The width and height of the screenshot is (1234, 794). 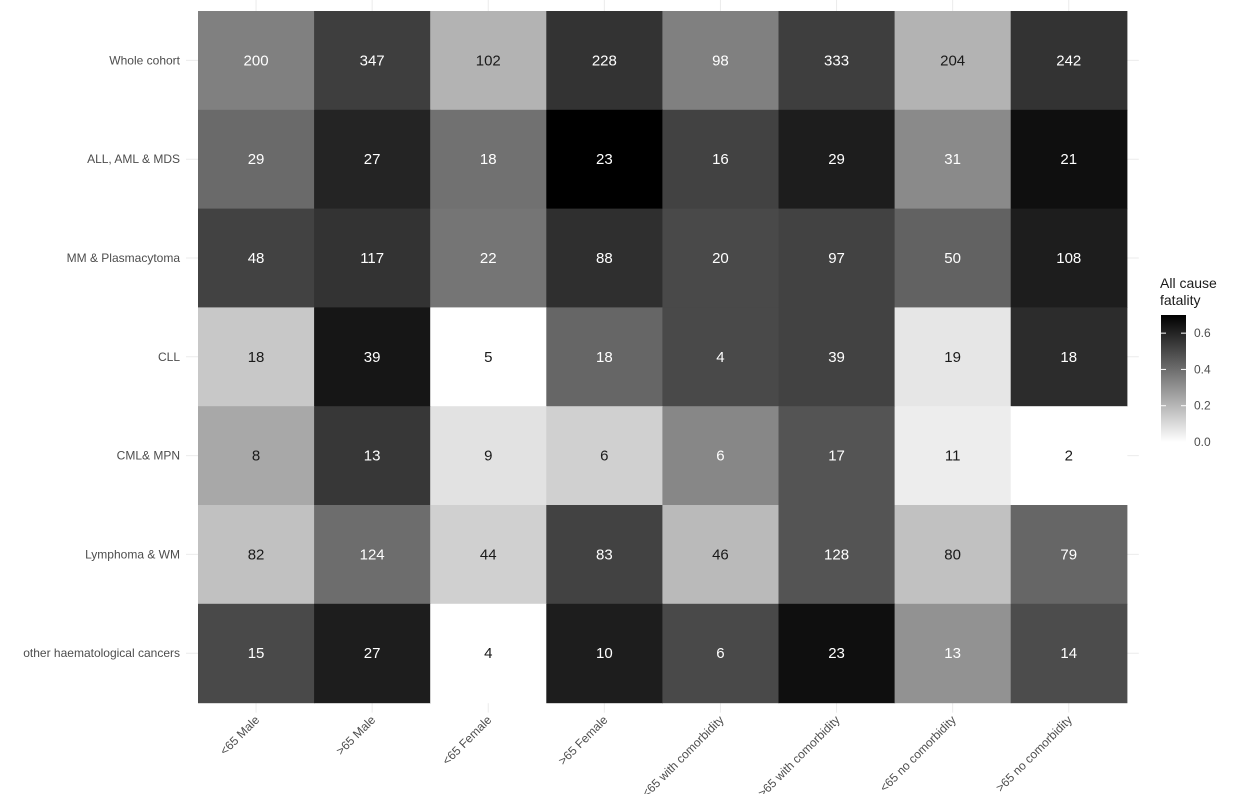 What do you see at coordinates (604, 60) in the screenshot?
I see `cell-value-label: 228` at bounding box center [604, 60].